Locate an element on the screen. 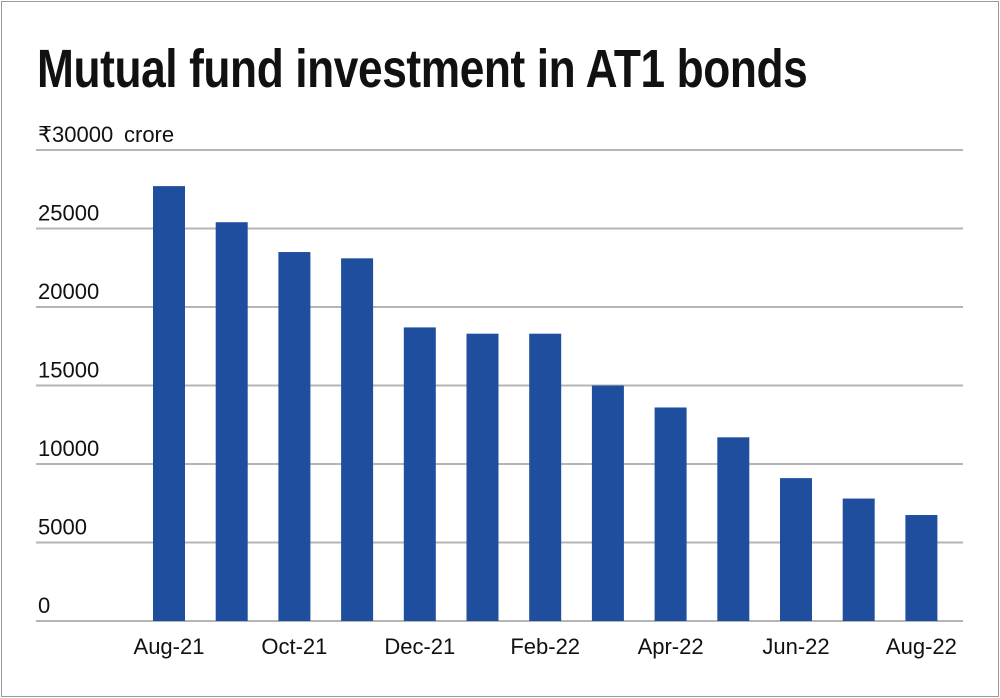 The height and width of the screenshot is (698, 1000). x-tick-label: Aug-22 is located at coordinates (921, 646).